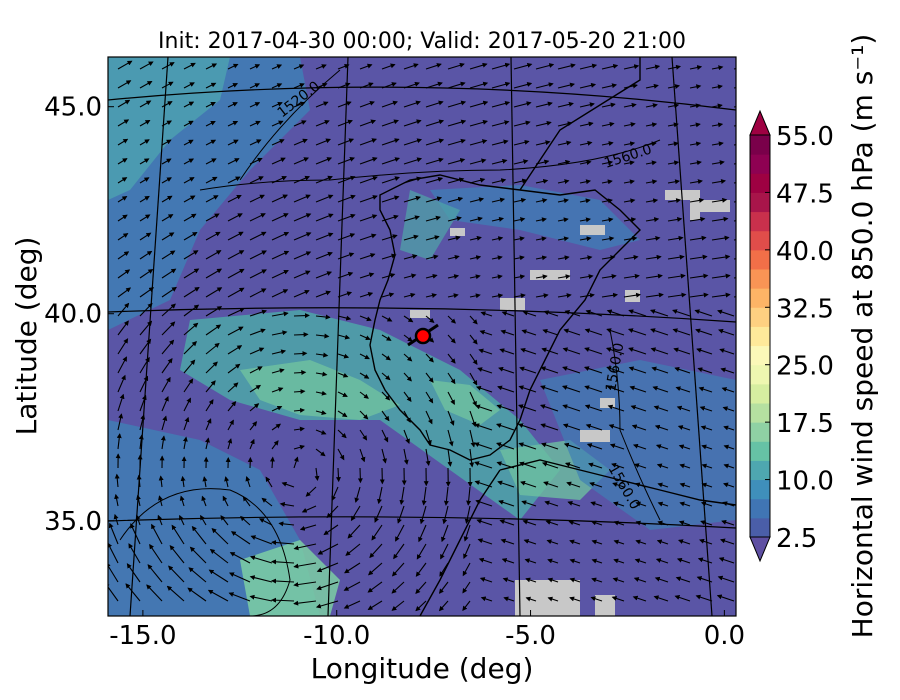 The width and height of the screenshot is (900, 700). Describe the element at coordinates (423, 335) in the screenshot. I see `location-marker` at that location.